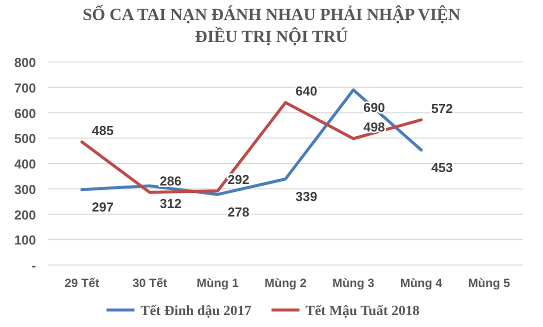  Describe the element at coordinates (307, 196) in the screenshot. I see `data-label: 339` at that location.